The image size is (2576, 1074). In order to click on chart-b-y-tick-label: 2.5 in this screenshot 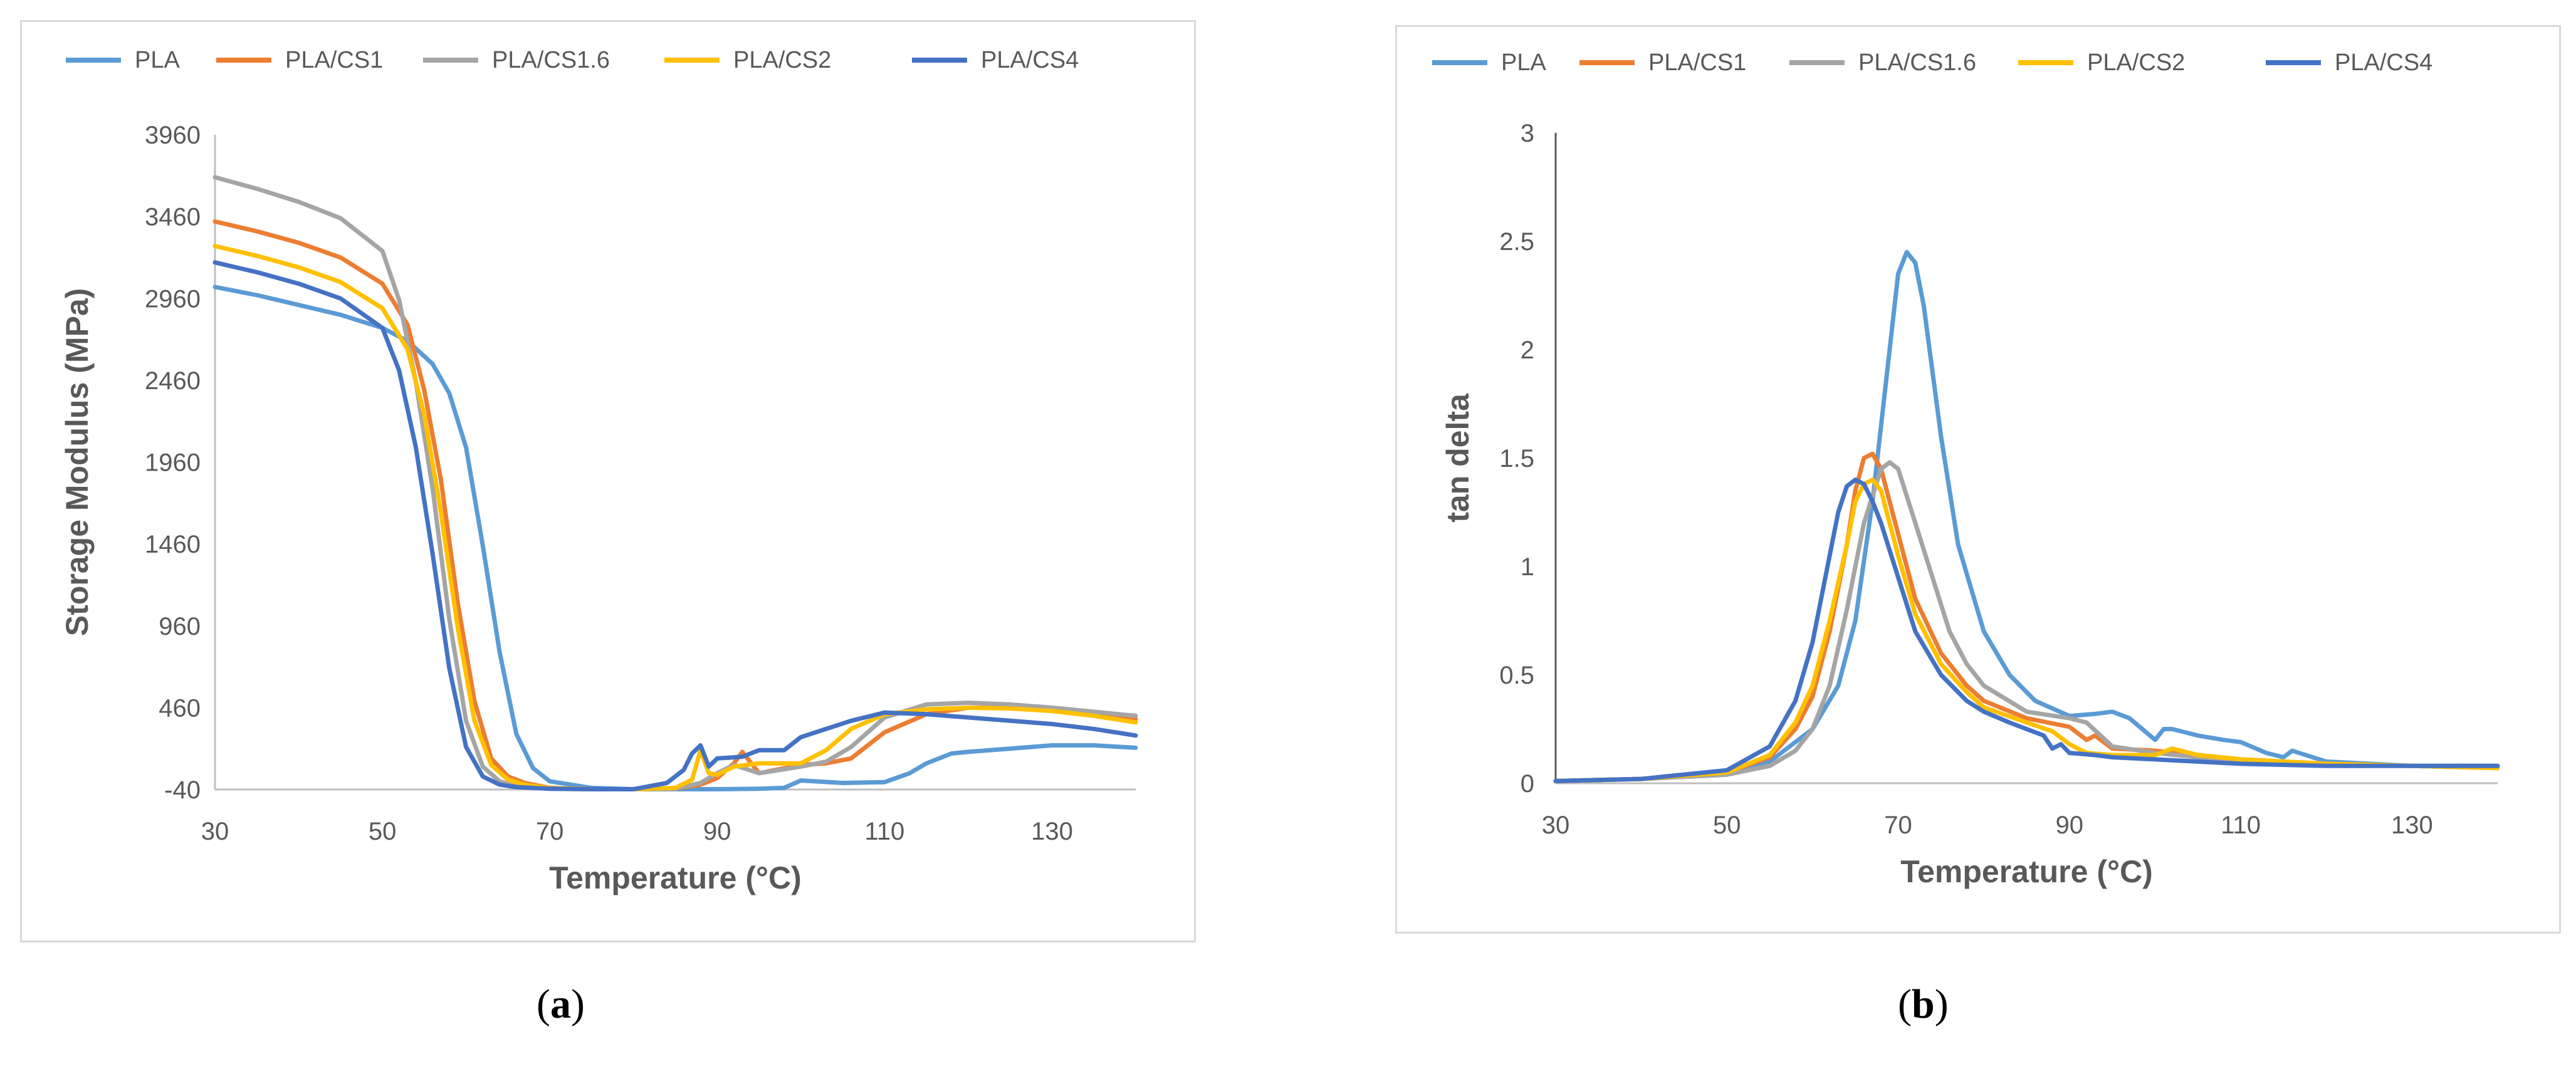, I will do `click(1516, 242)`.